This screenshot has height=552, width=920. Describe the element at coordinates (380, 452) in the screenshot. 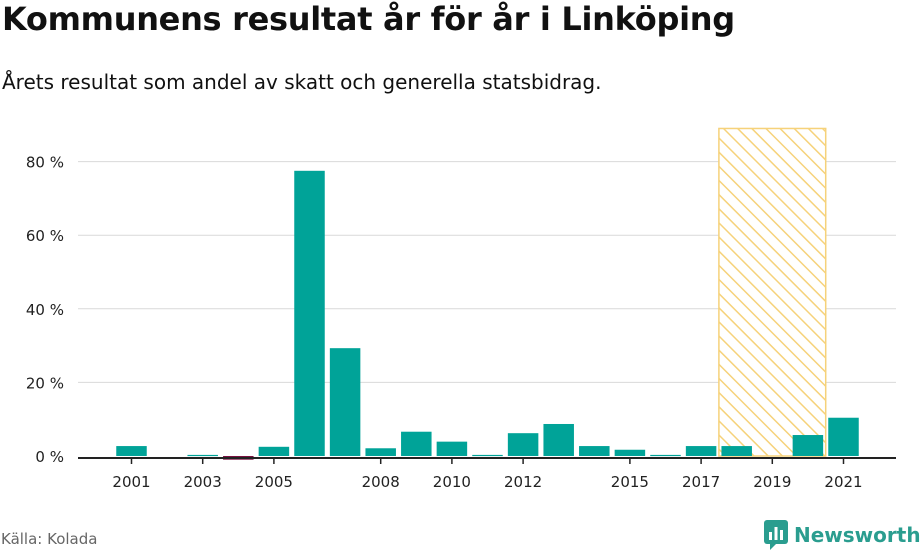

I see `bar-2008` at that location.